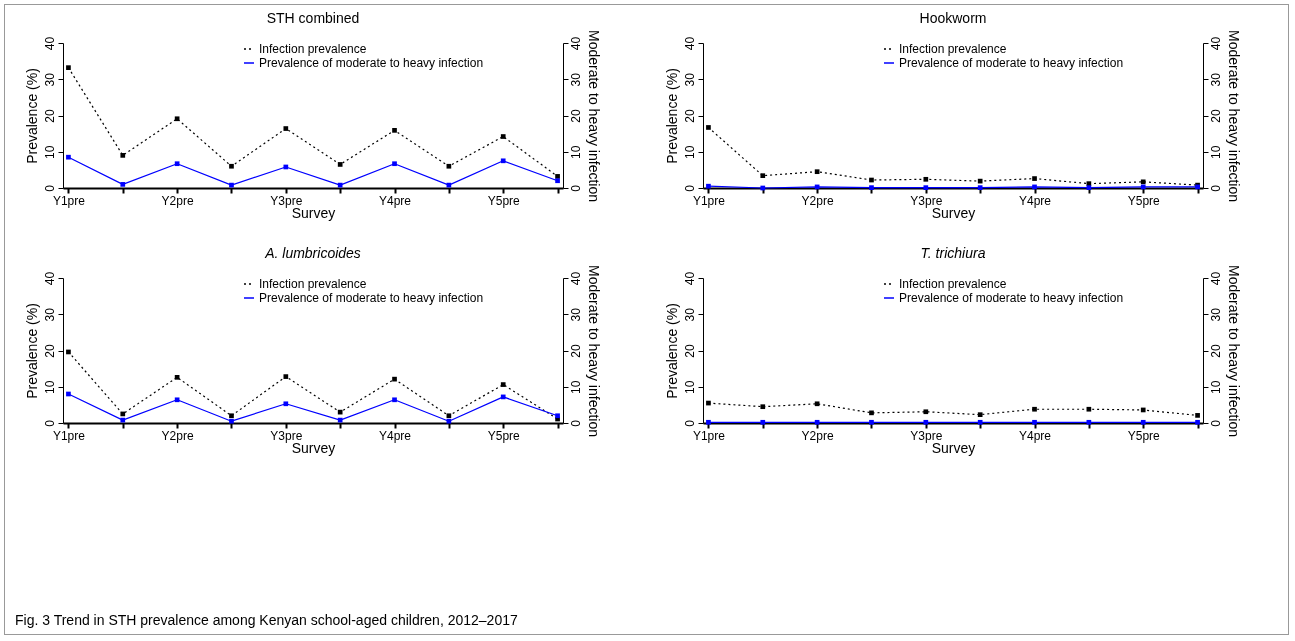 The height and width of the screenshot is (641, 1295). What do you see at coordinates (953, 17) in the screenshot?
I see `chart-title: Hookworm` at bounding box center [953, 17].